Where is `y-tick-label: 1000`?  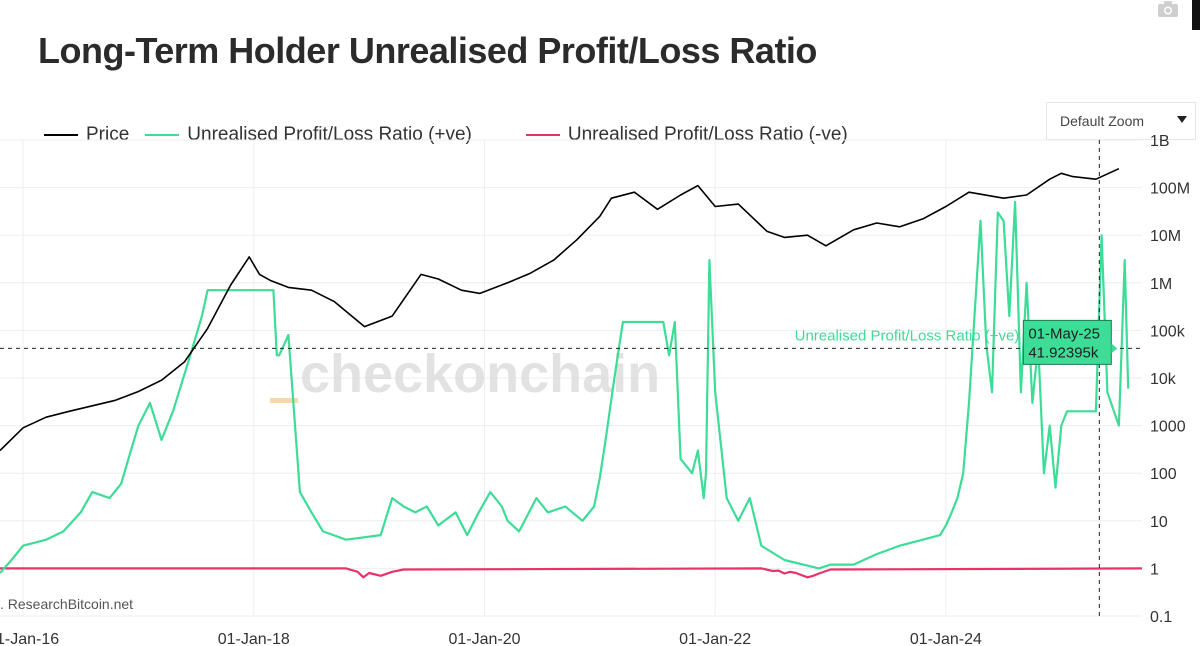 y-tick-label: 1000 is located at coordinates (1168, 427).